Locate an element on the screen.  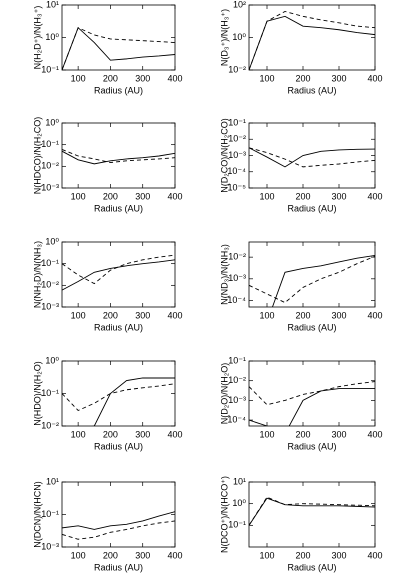
y-axis-label: N(D₂CO)/N(H₂CO) is located at coordinates (224, 155).